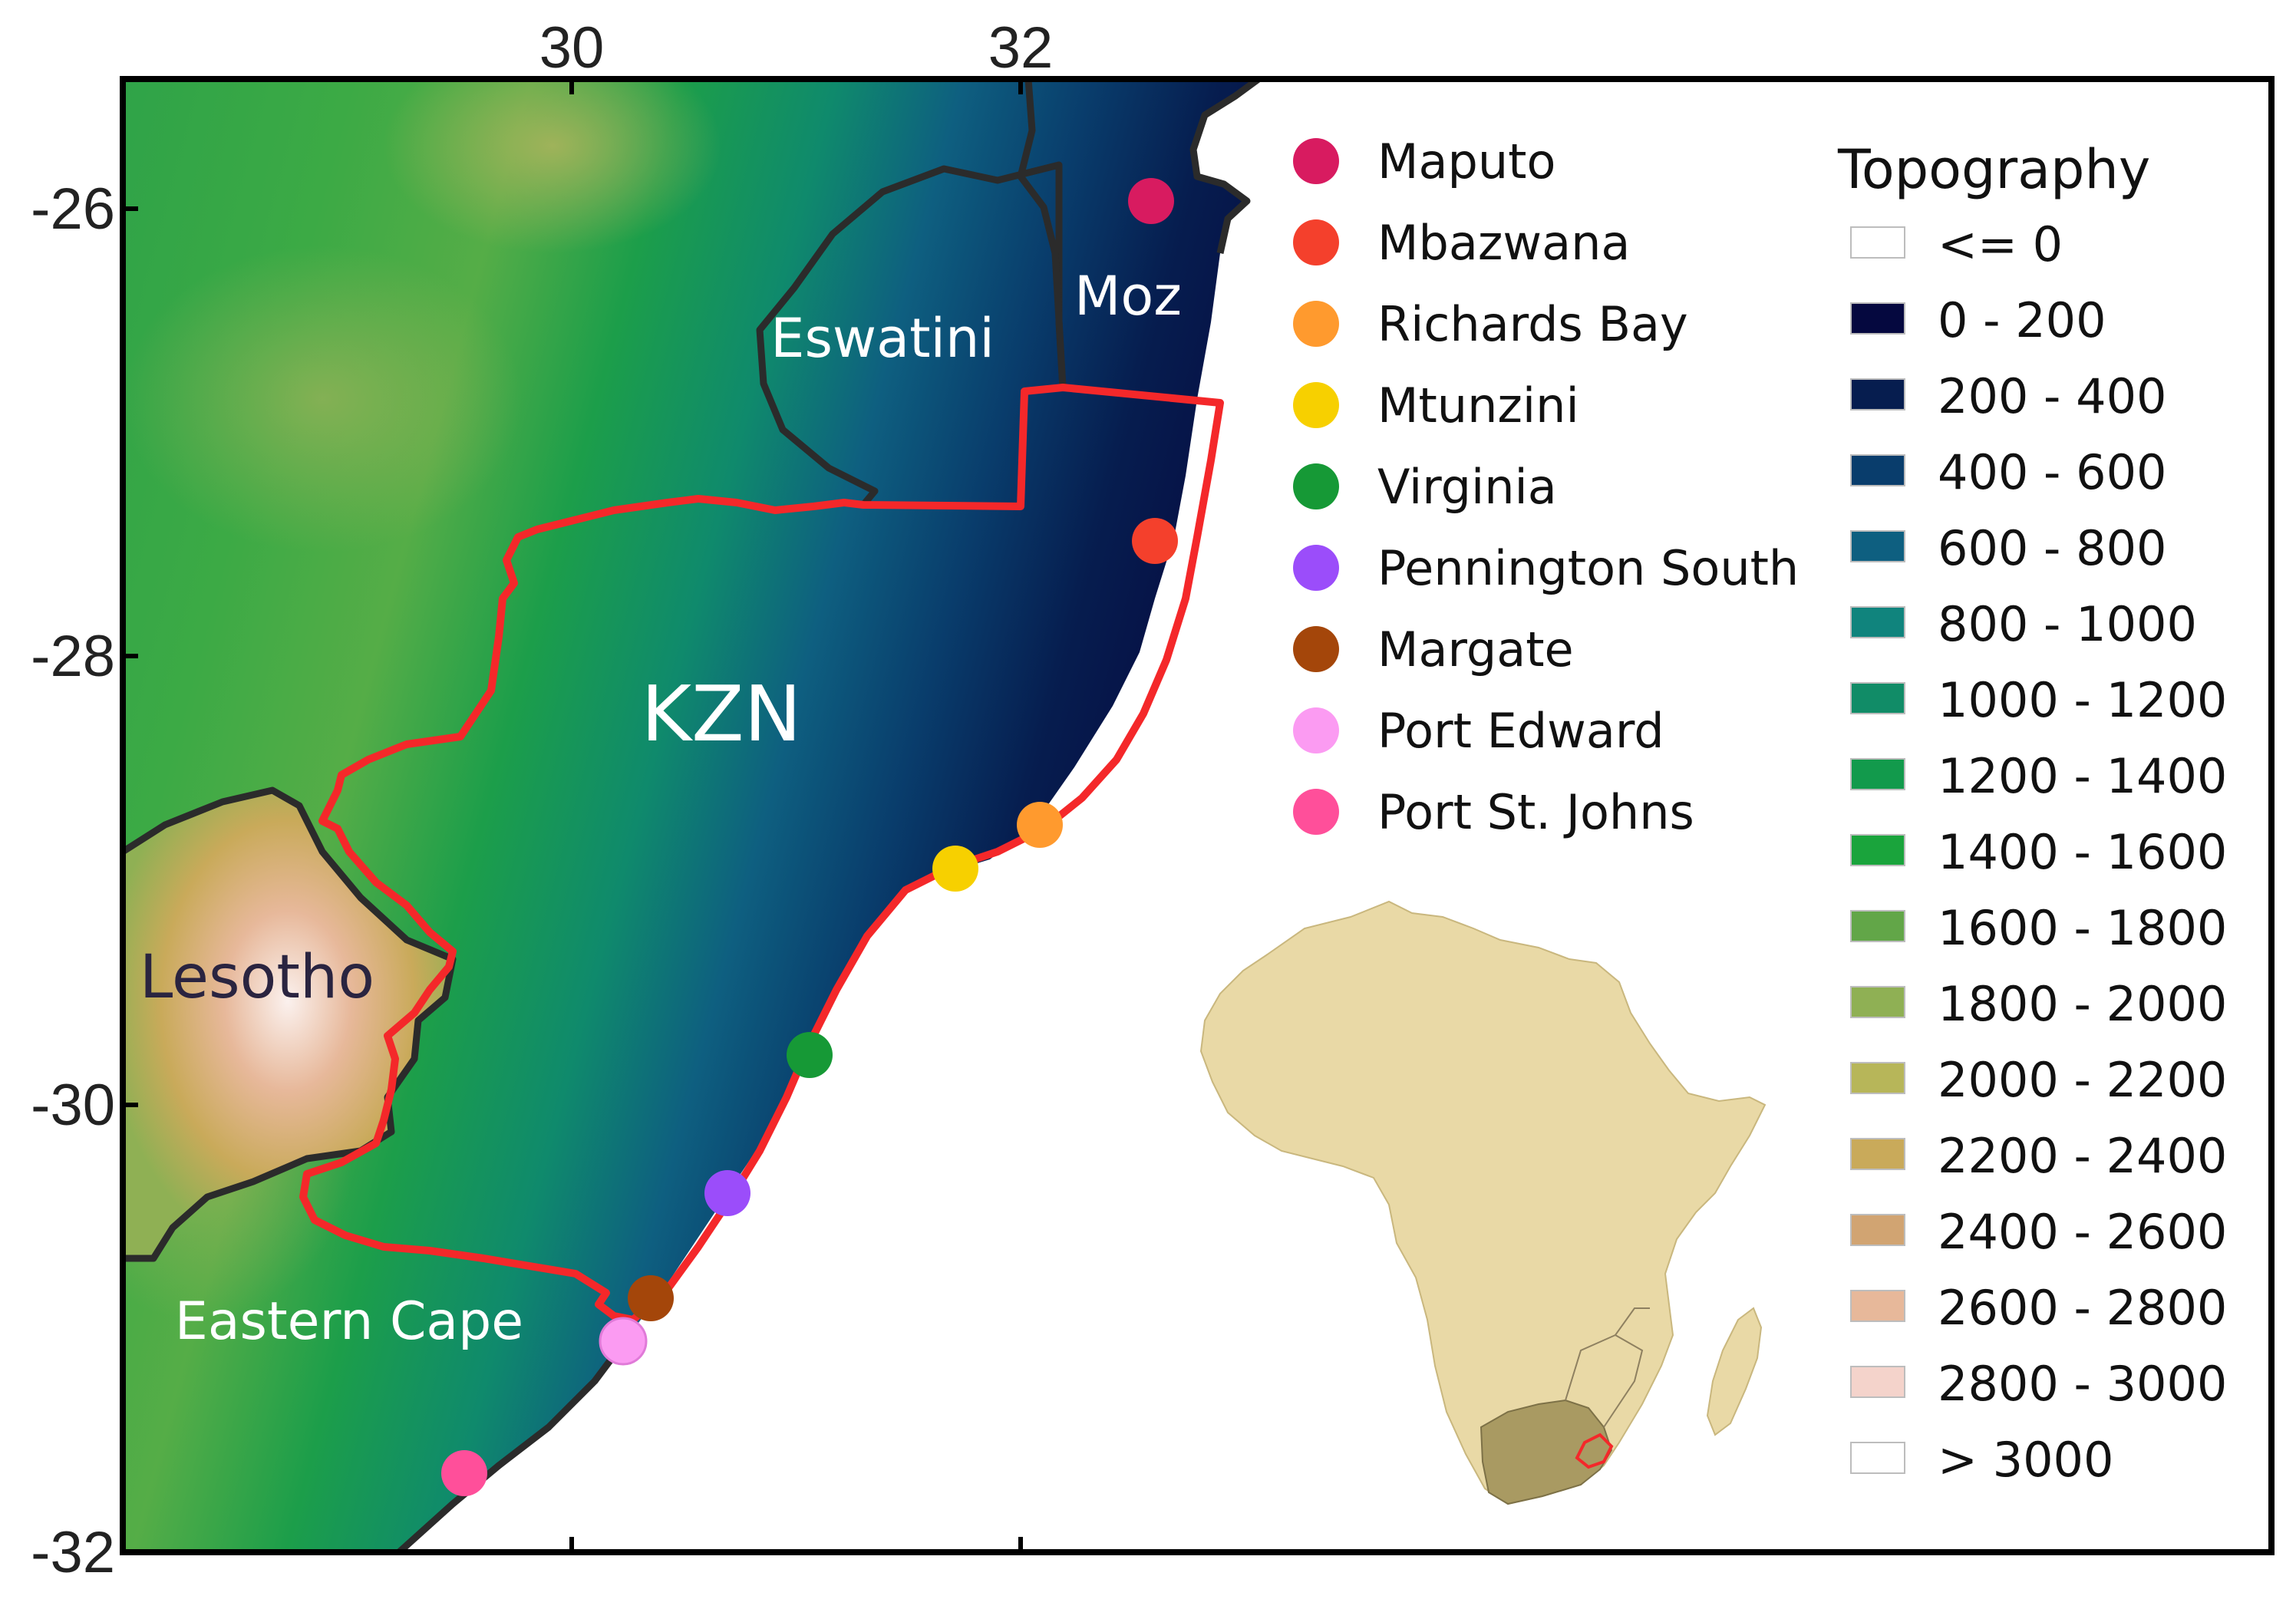 Image resolution: width=2296 pixels, height=1609 pixels. I want to click on topography-legend-item: 2600 - 2800, so click(2038, 1308).